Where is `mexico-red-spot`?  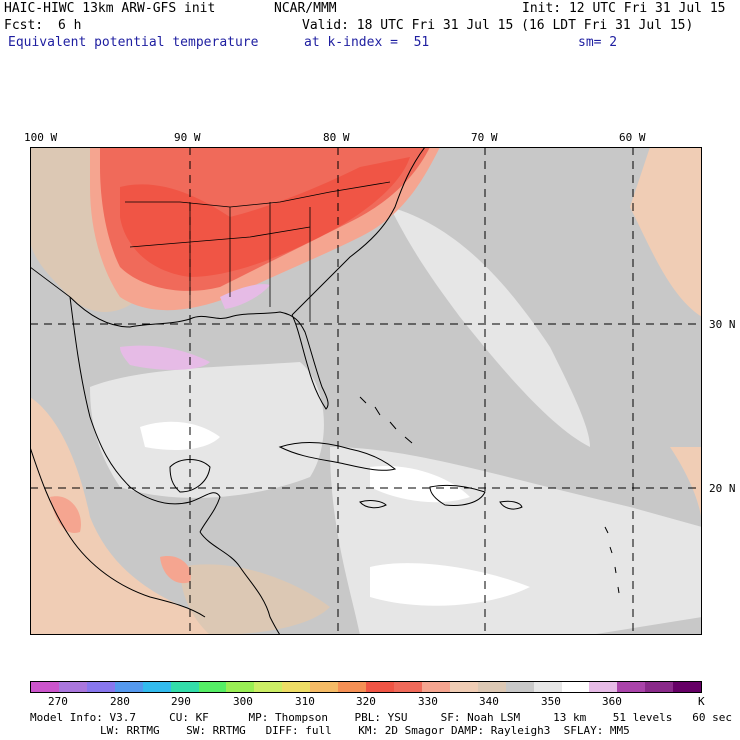 mexico-red-spot is located at coordinates (120, 540).